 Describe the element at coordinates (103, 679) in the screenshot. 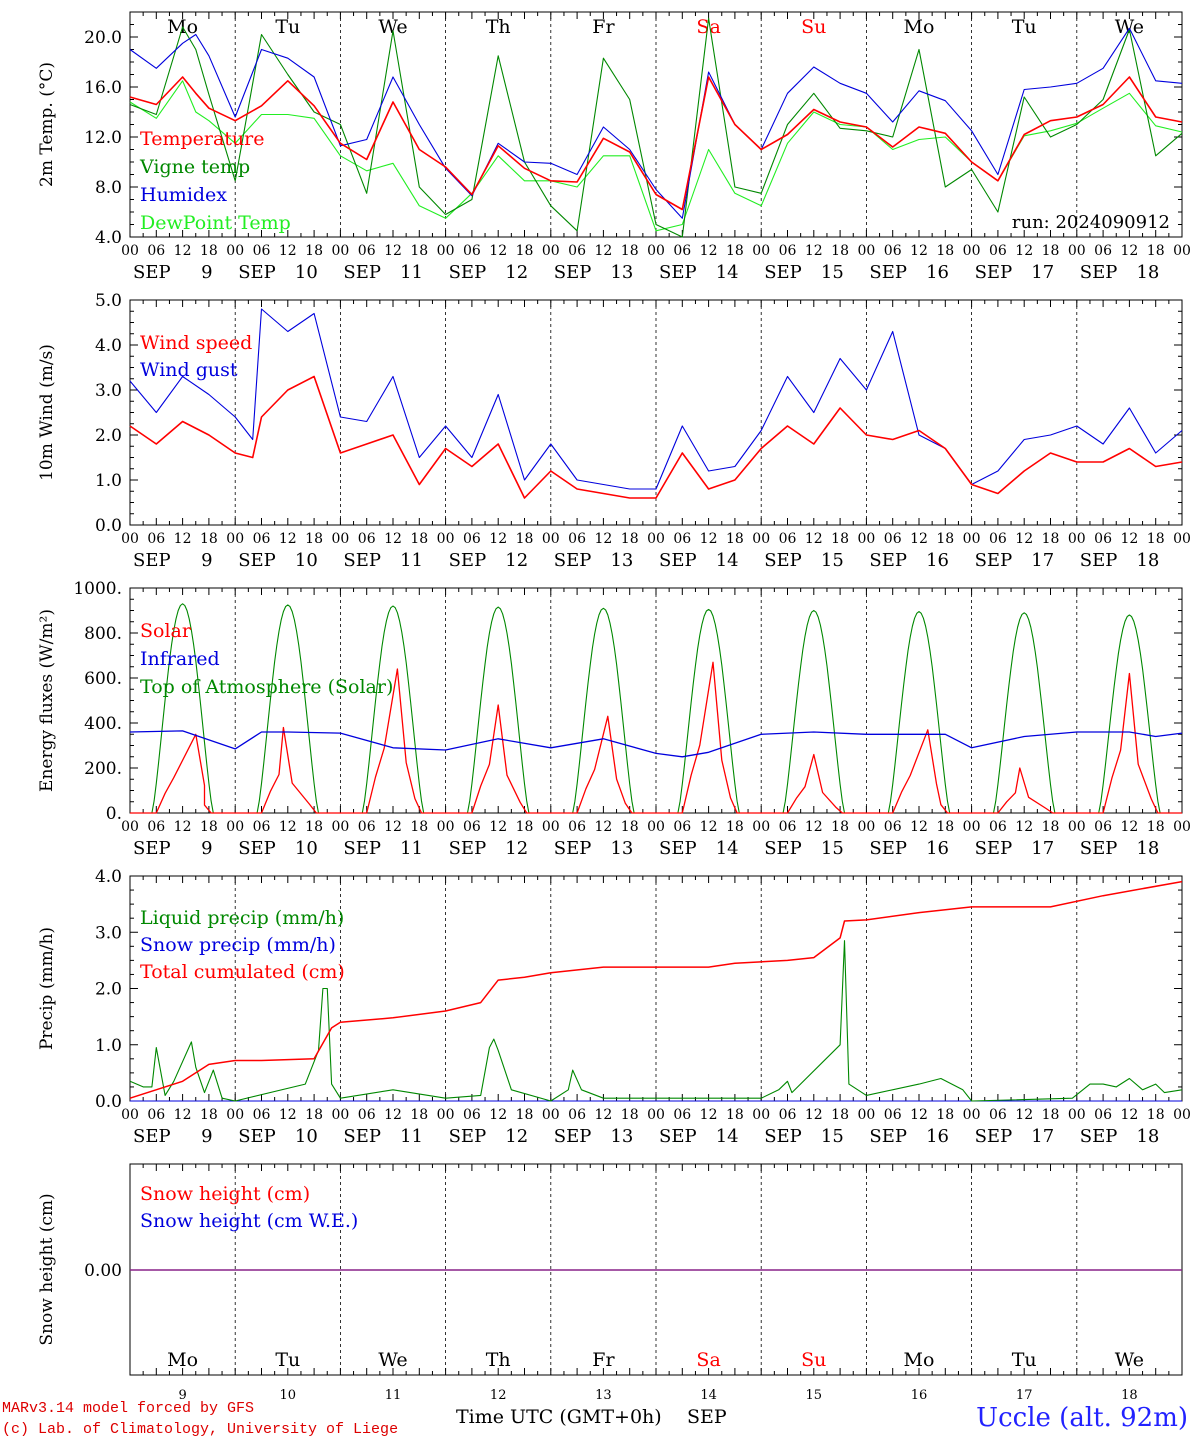

I see `y-tick-label: 600.` at that location.